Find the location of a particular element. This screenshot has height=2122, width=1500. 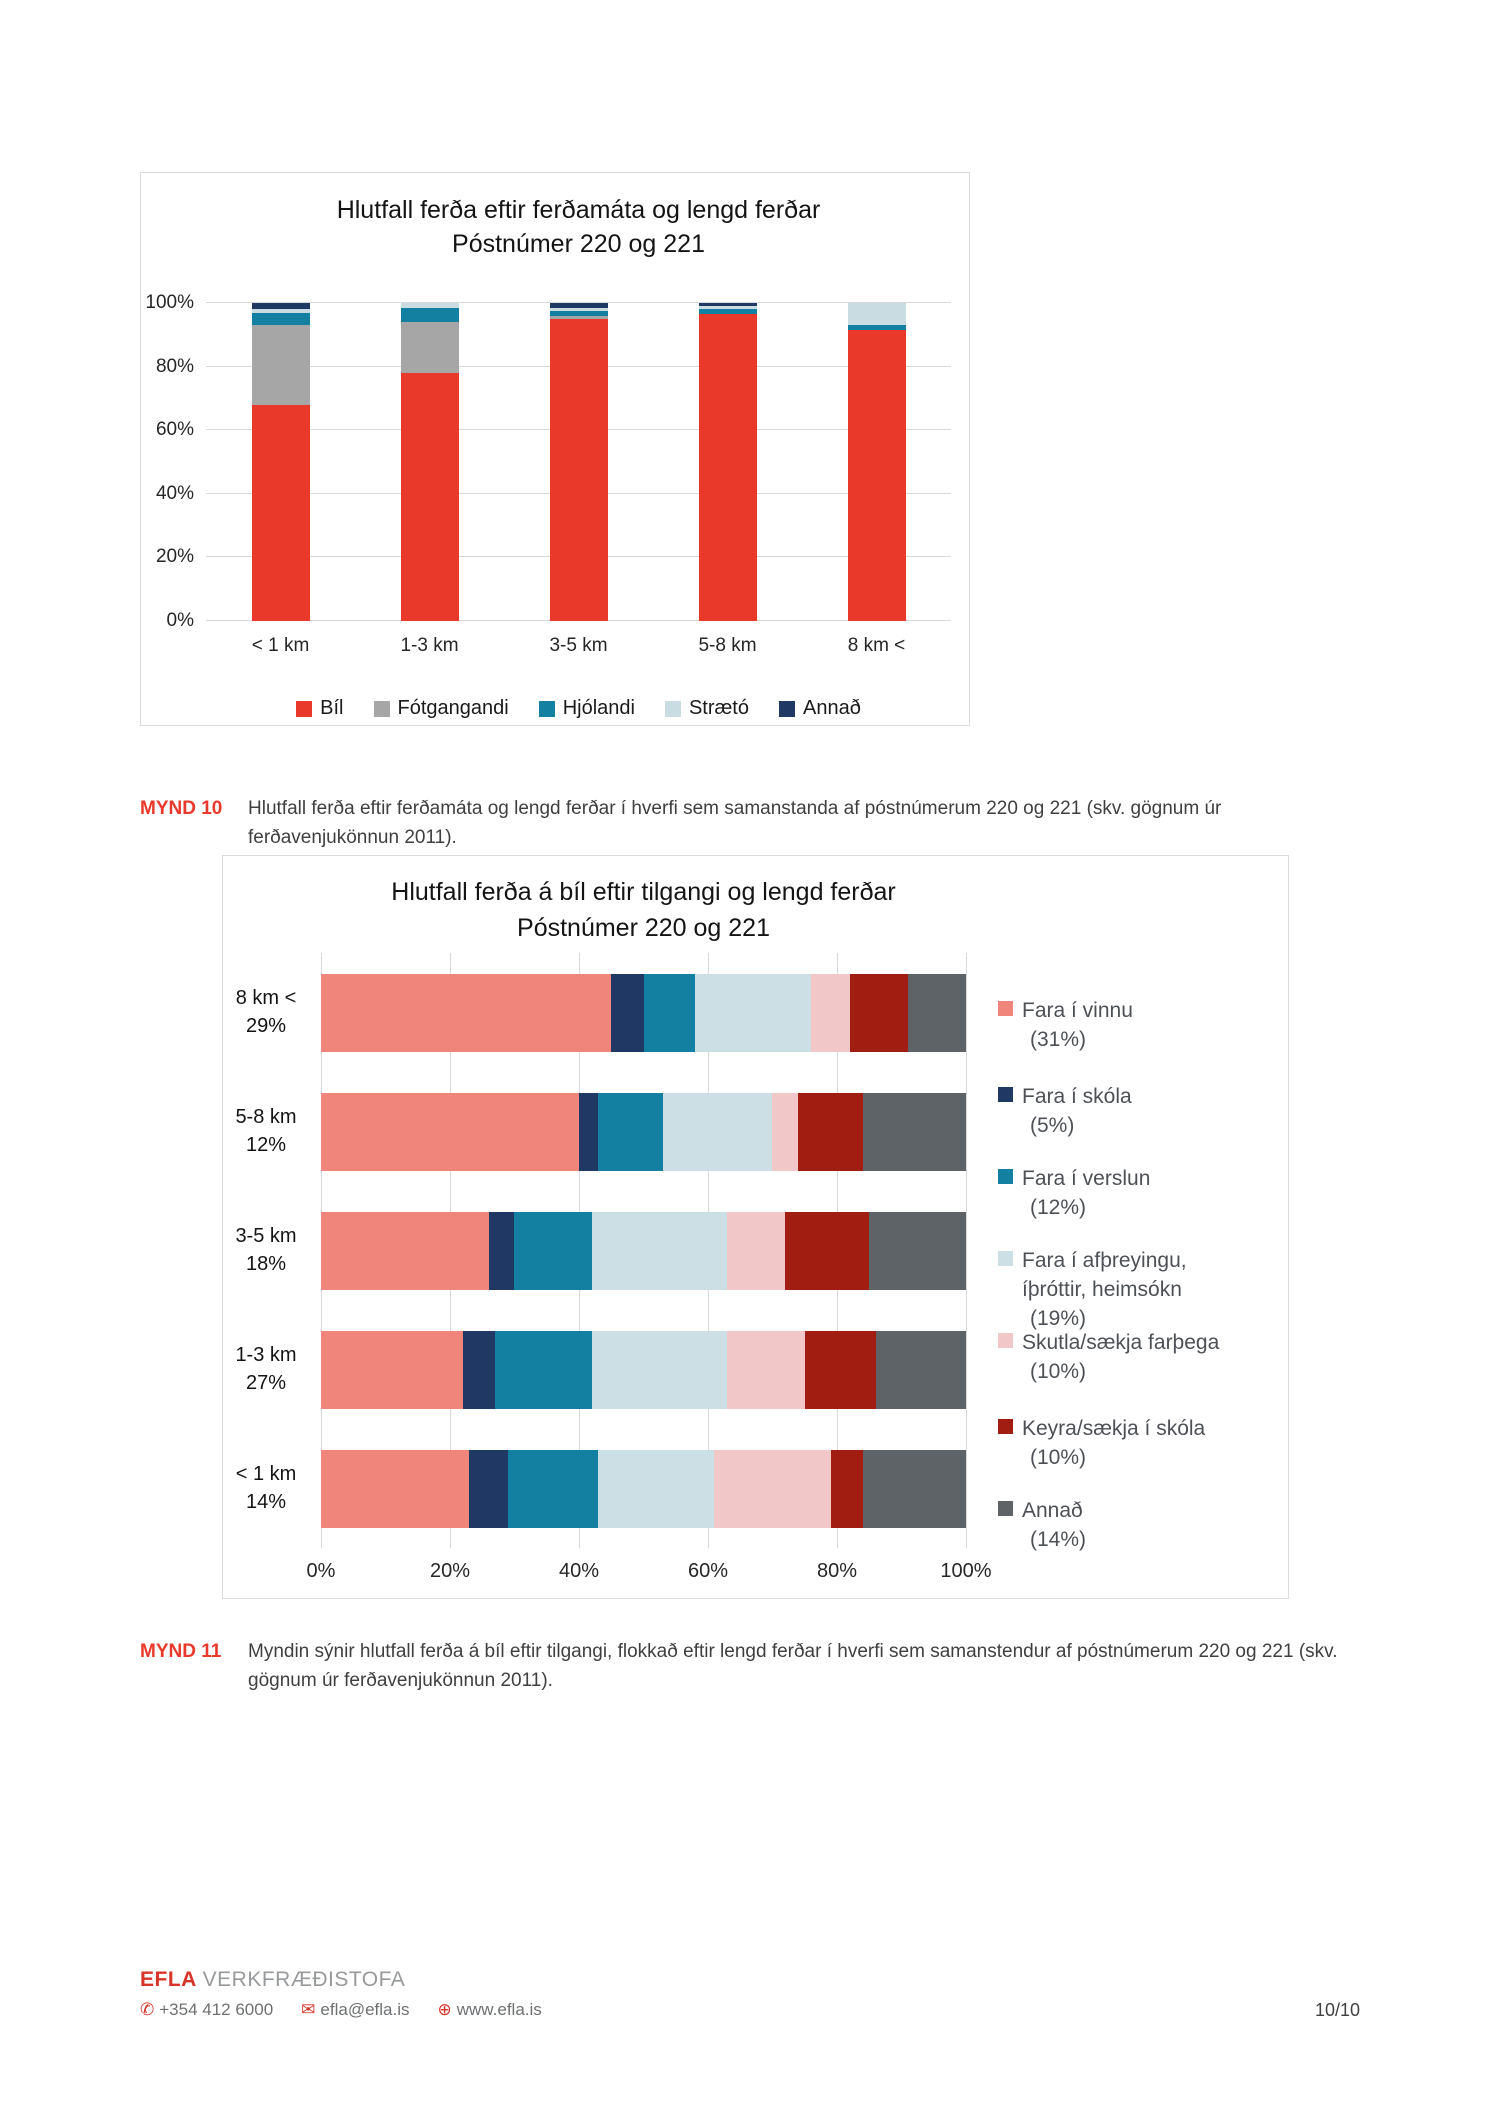

legend-item-Hjólandi: Hjólandi is located at coordinates (586, 708).